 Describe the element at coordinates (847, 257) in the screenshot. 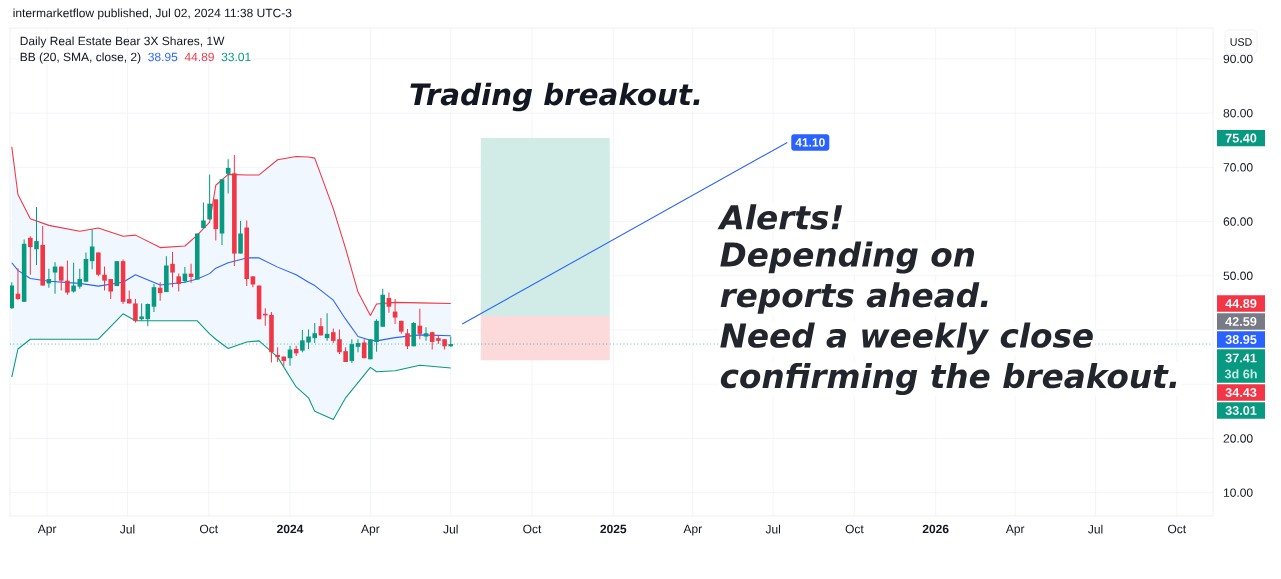

I see `annotation: Depending on` at that location.